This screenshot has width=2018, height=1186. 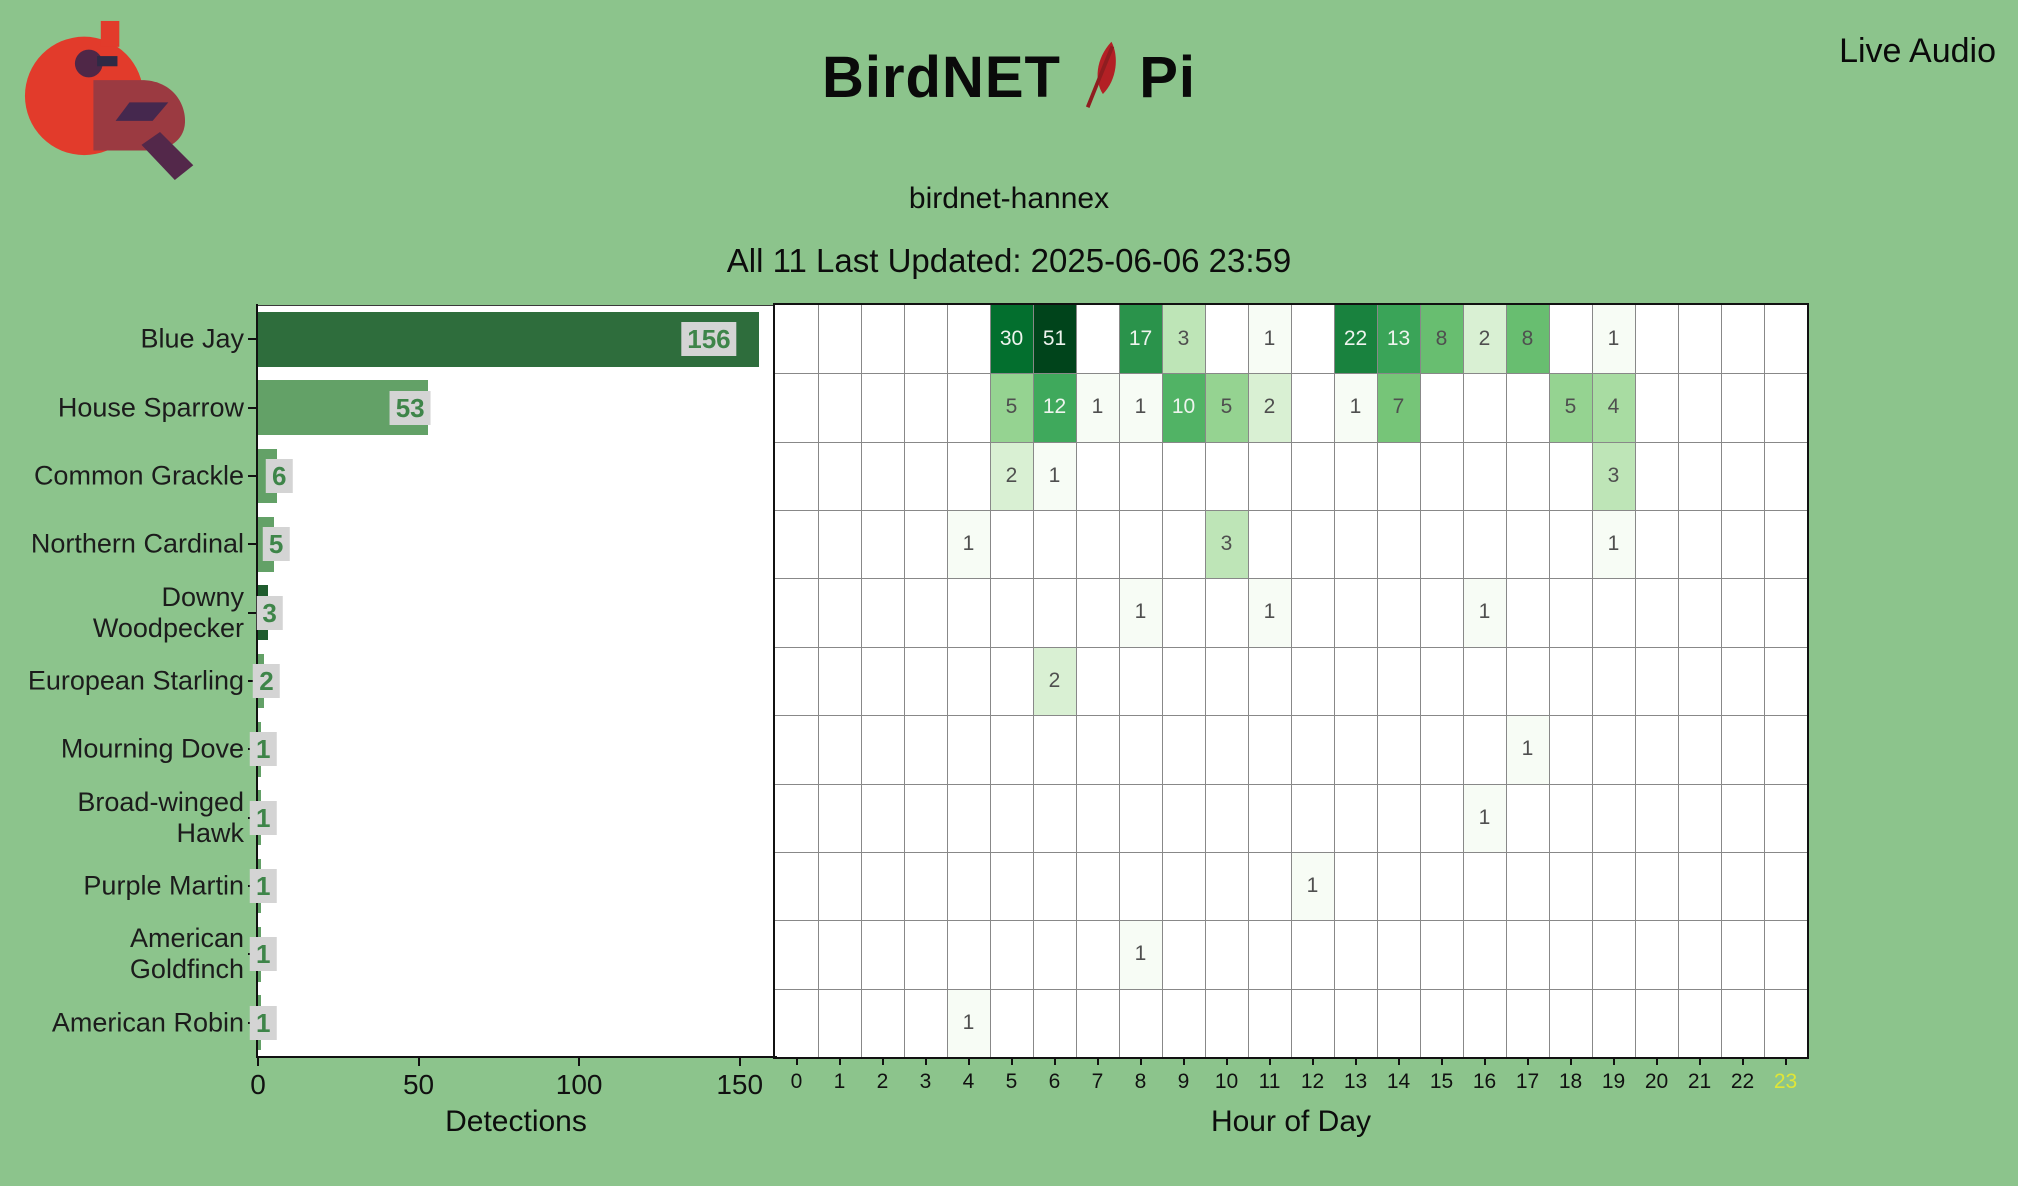 What do you see at coordinates (968, 1081) in the screenshot?
I see `hour-tick-label: 4` at bounding box center [968, 1081].